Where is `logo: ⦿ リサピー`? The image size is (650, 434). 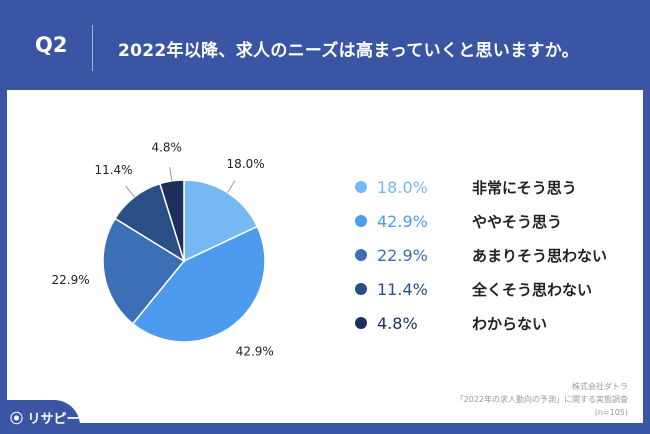
logo: ⦿ リサピー is located at coordinates (40, 417).